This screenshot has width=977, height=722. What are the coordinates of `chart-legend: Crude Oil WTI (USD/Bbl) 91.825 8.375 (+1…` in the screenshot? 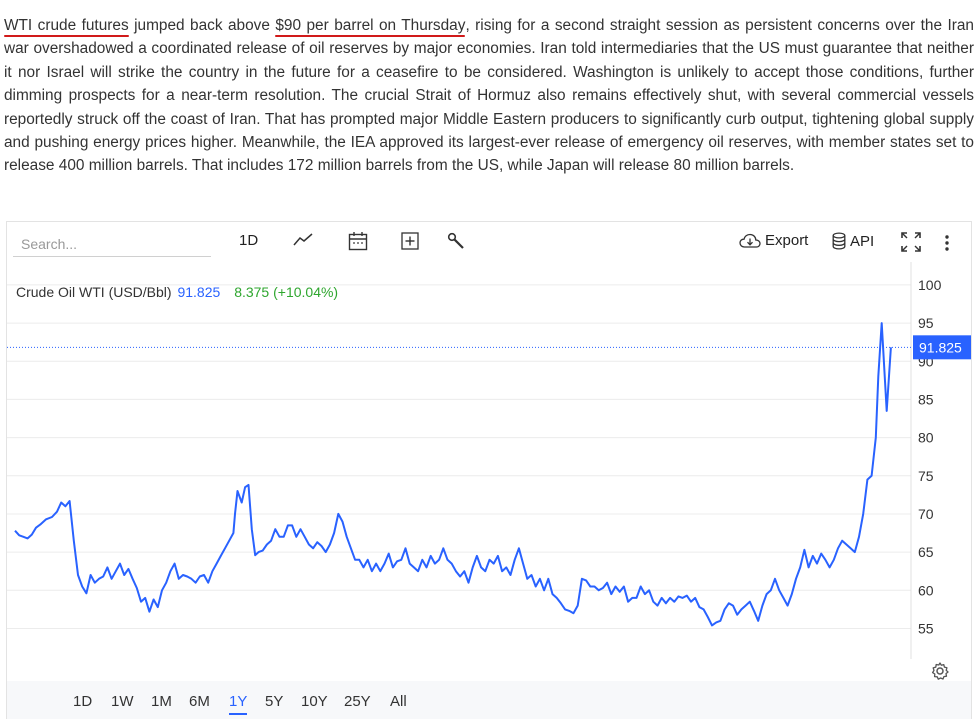 It's located at (177, 292).